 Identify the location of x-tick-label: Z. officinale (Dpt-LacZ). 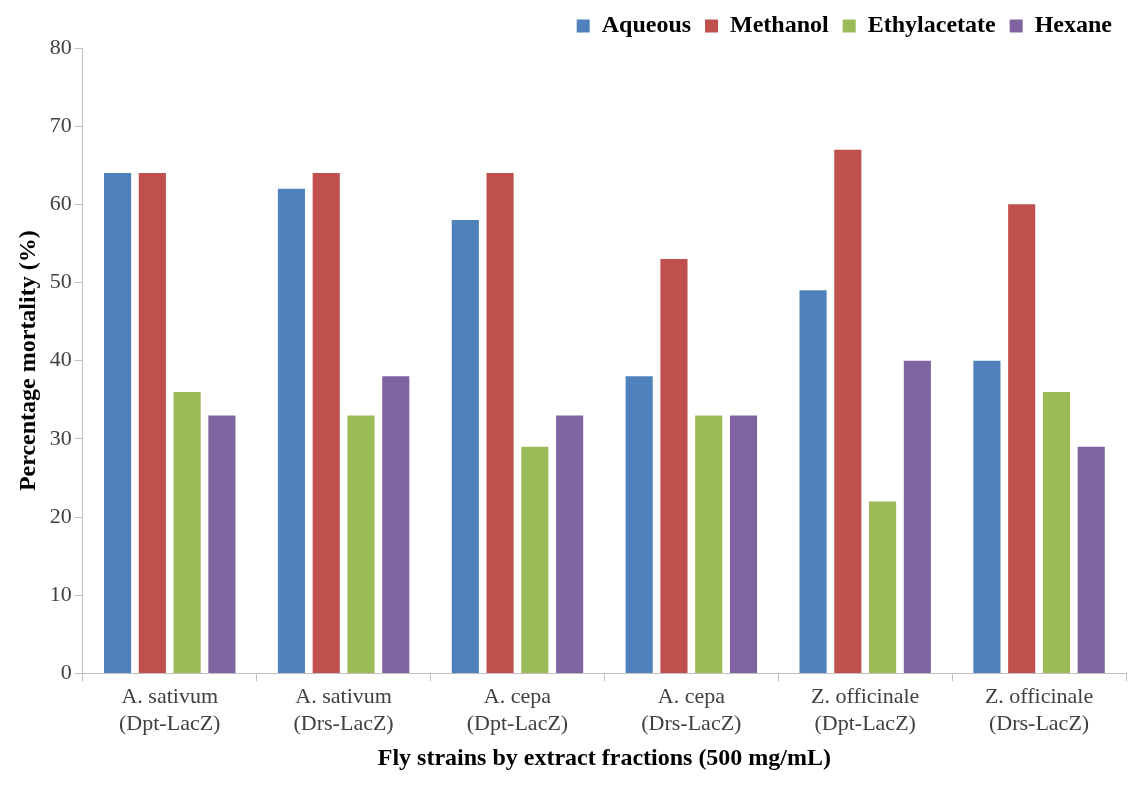
(865, 709).